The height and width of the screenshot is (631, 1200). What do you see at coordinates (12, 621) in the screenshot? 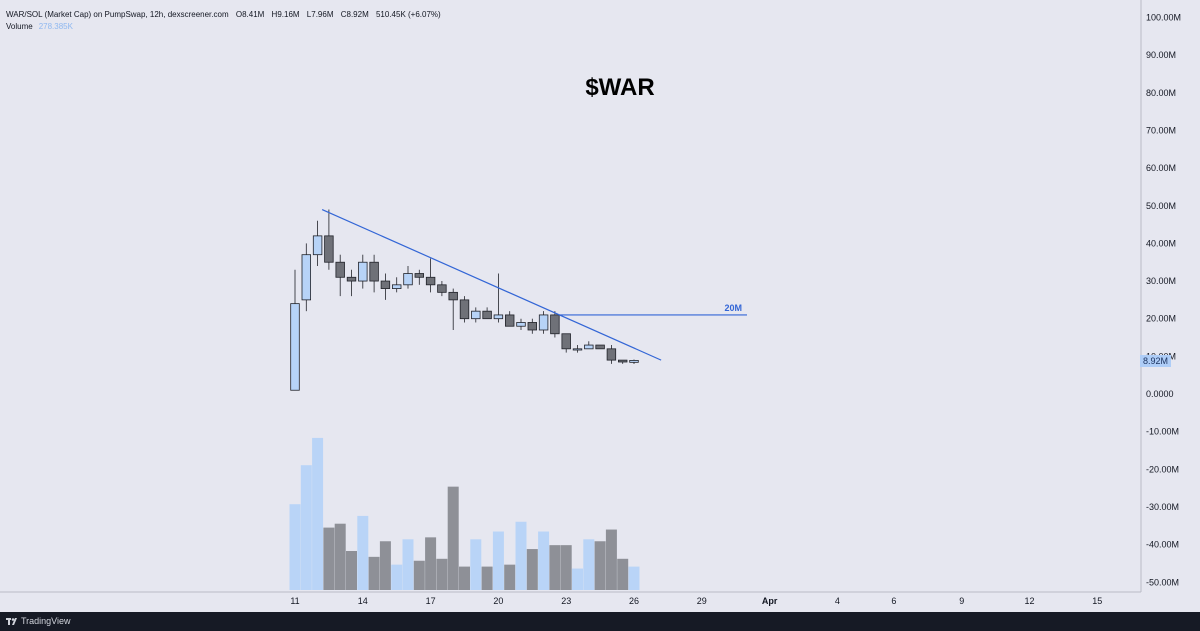
I see `tradingview-logo-icon` at bounding box center [12, 621].